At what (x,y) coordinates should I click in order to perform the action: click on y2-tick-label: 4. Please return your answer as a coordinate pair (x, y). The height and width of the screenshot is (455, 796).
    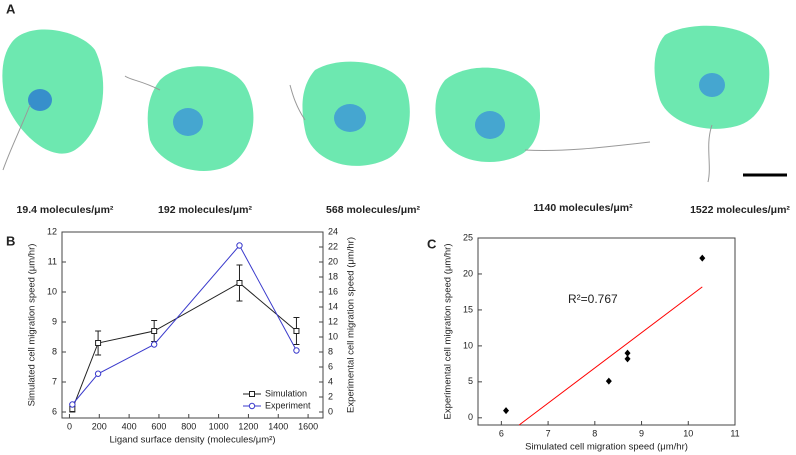
    Looking at the image, I should click on (330, 381).